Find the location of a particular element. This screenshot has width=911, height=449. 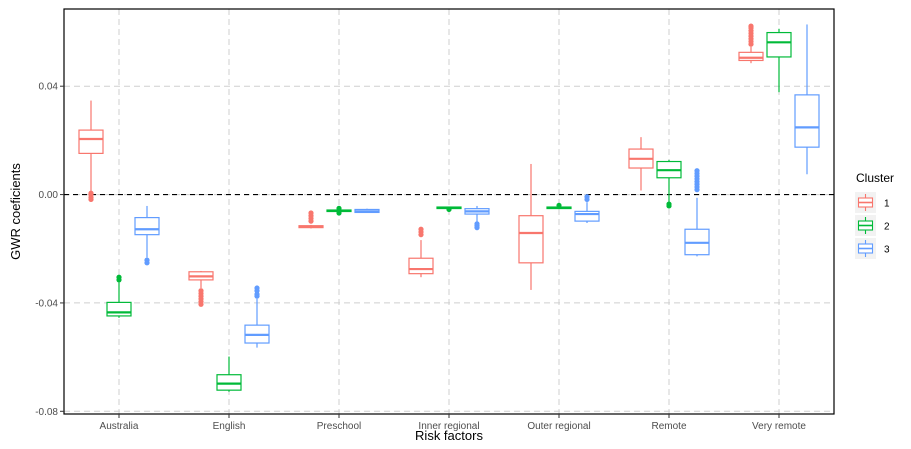

legend: Cluster 1 2 3 is located at coordinates (874, 215).